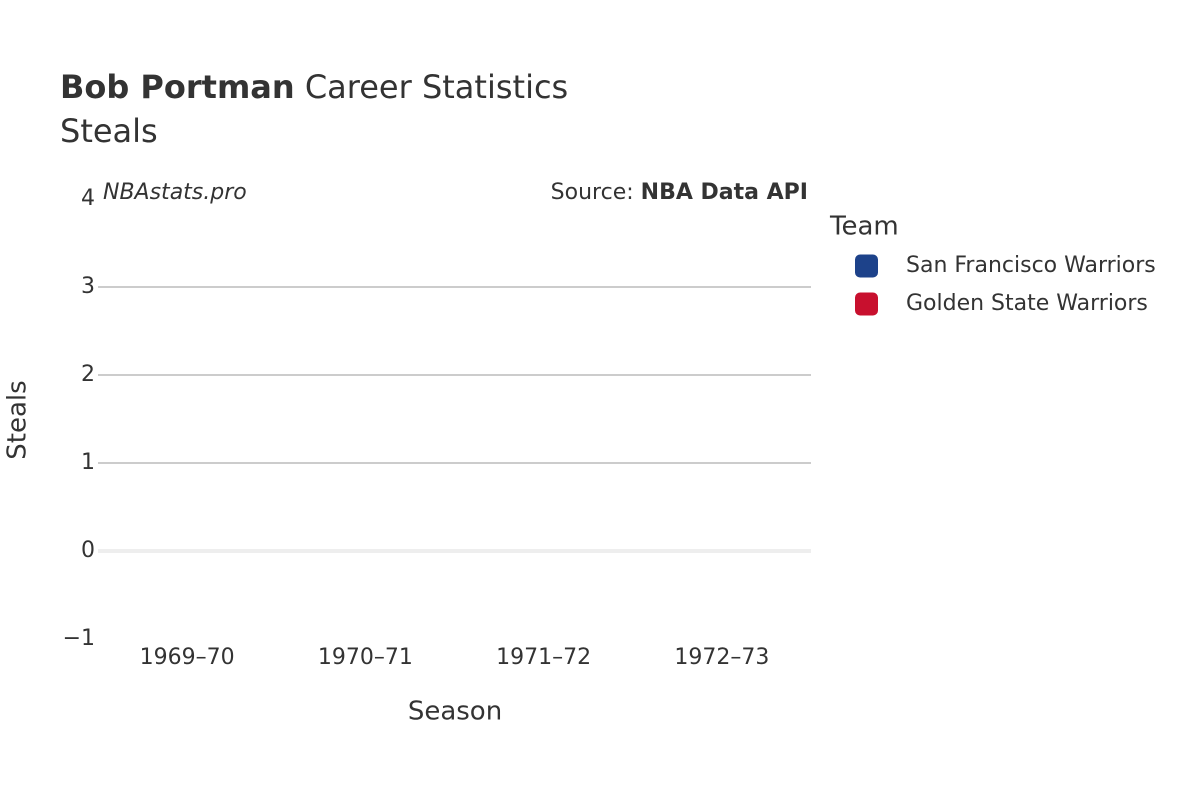 This screenshot has height=800, width=1200. What do you see at coordinates (455, 712) in the screenshot?
I see `x-axis-title: Season` at bounding box center [455, 712].